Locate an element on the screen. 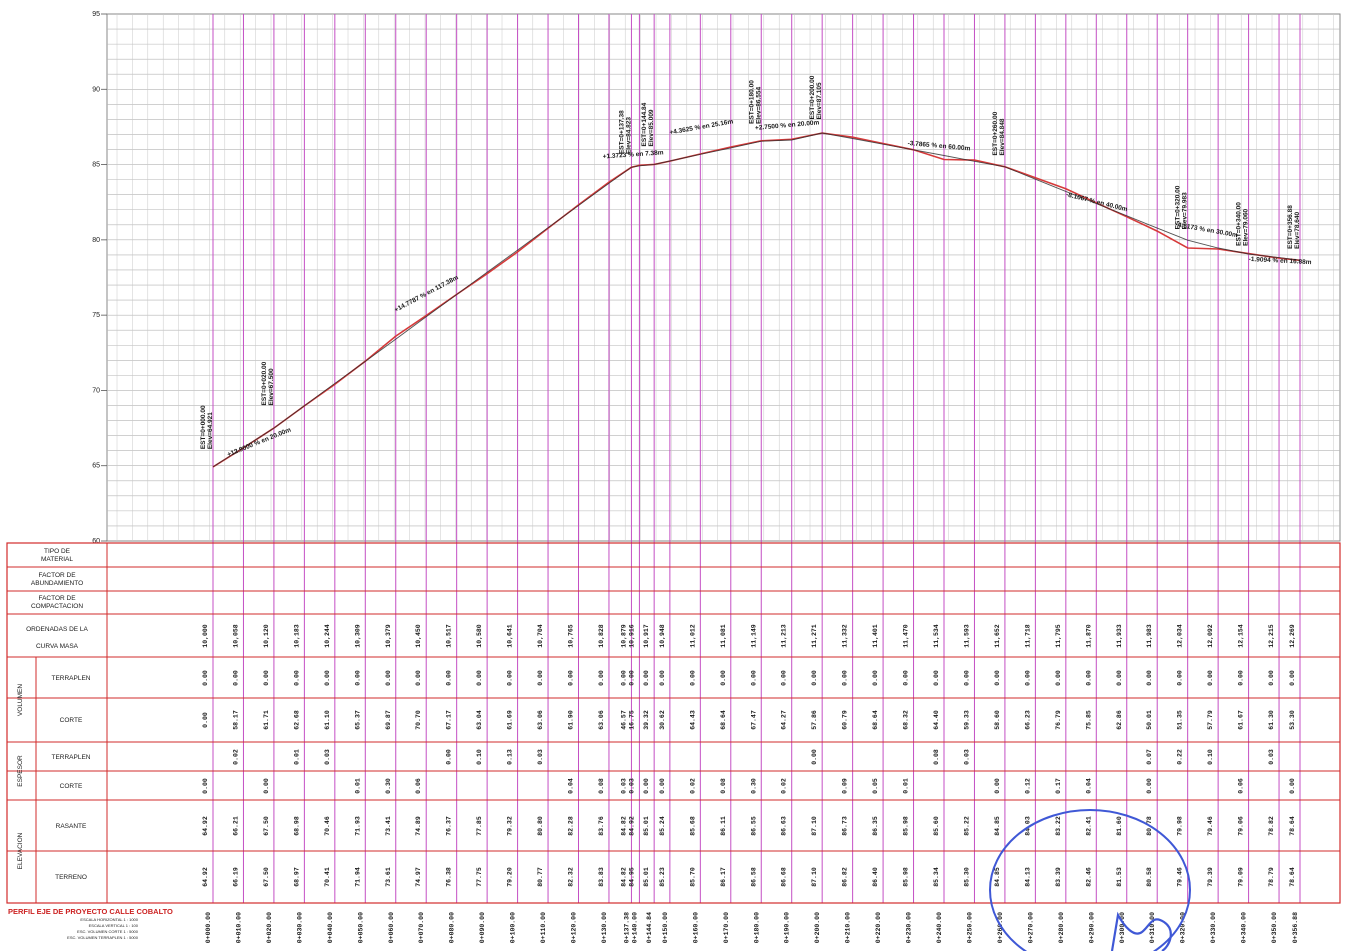  terreno-value: 81.53 is located at coordinates (1119, 877).